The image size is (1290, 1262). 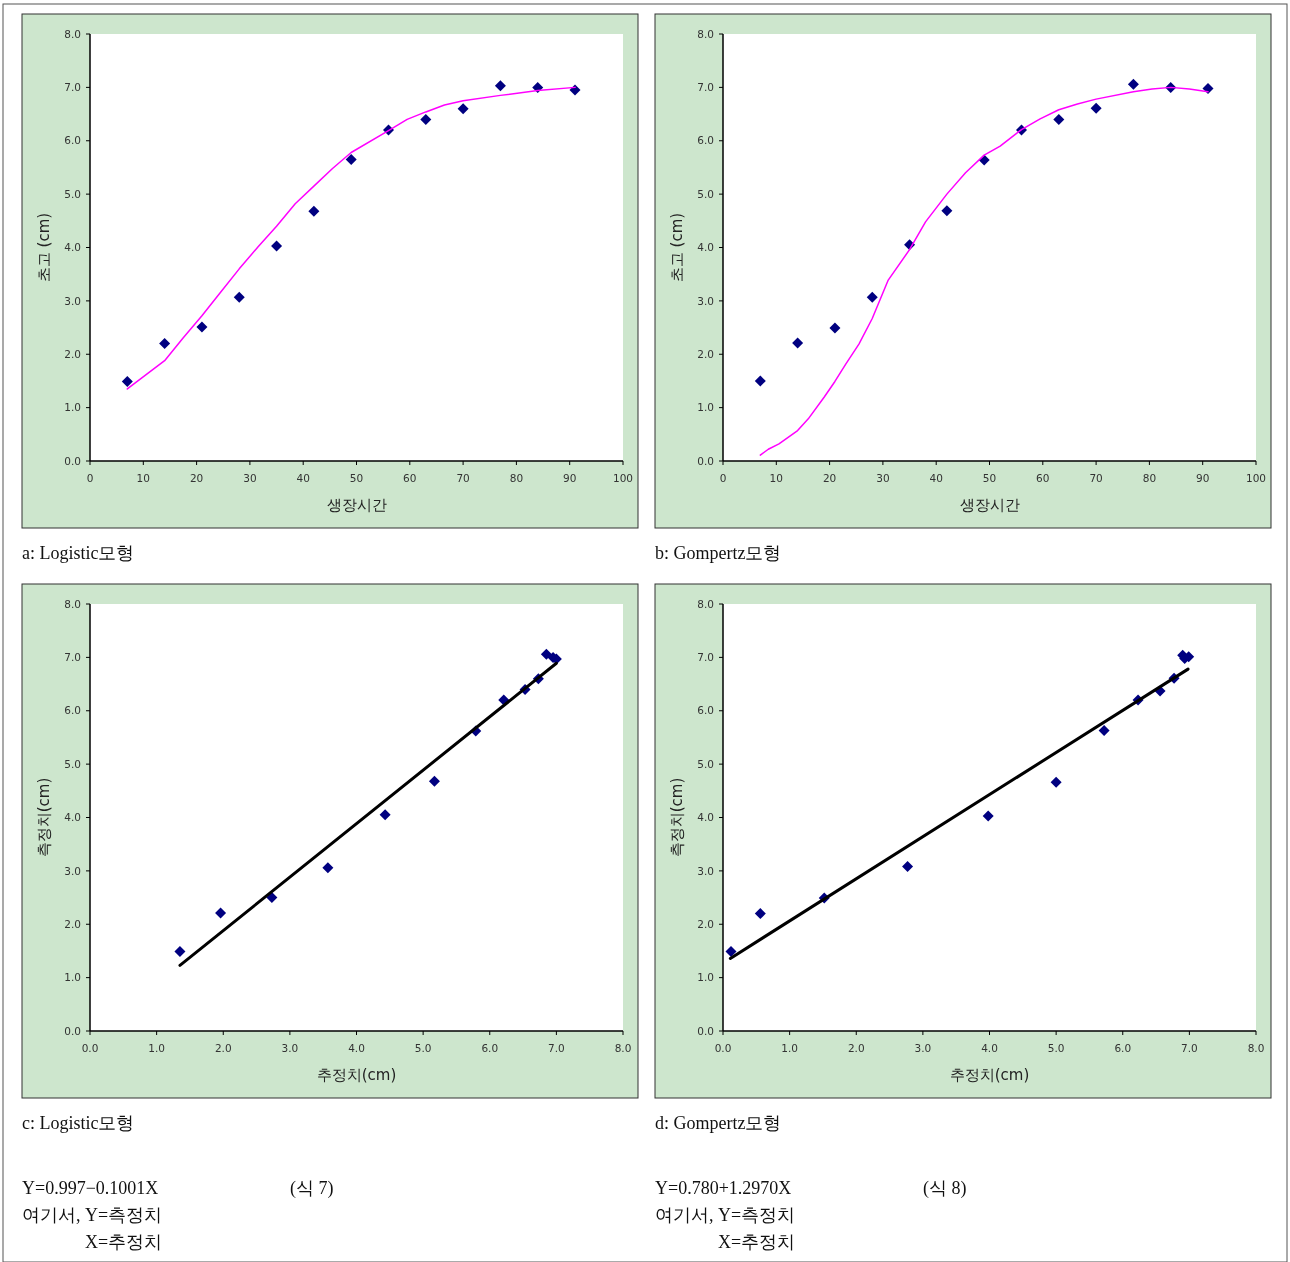 What do you see at coordinates (723, 1188) in the screenshot?
I see `text: Y=0.780+1.2970X` at bounding box center [723, 1188].